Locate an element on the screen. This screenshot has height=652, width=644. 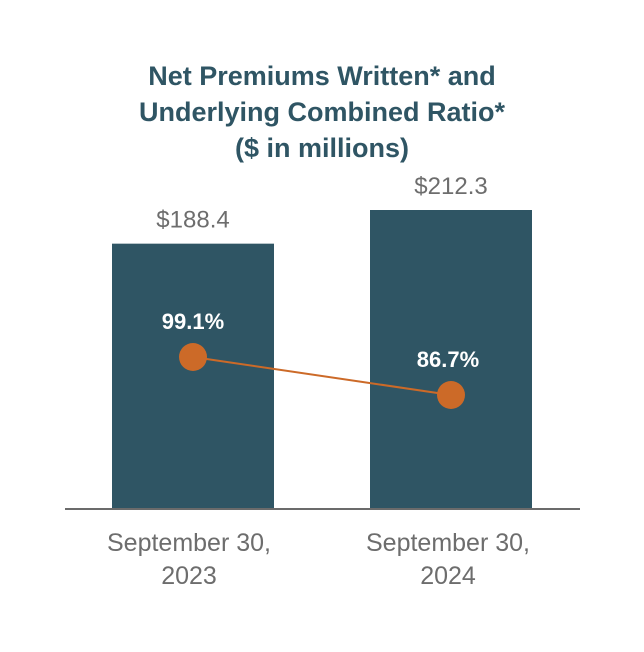
category-labels-layer: September 30, 2023 September 30, 2024 is located at coordinates (318, 559).